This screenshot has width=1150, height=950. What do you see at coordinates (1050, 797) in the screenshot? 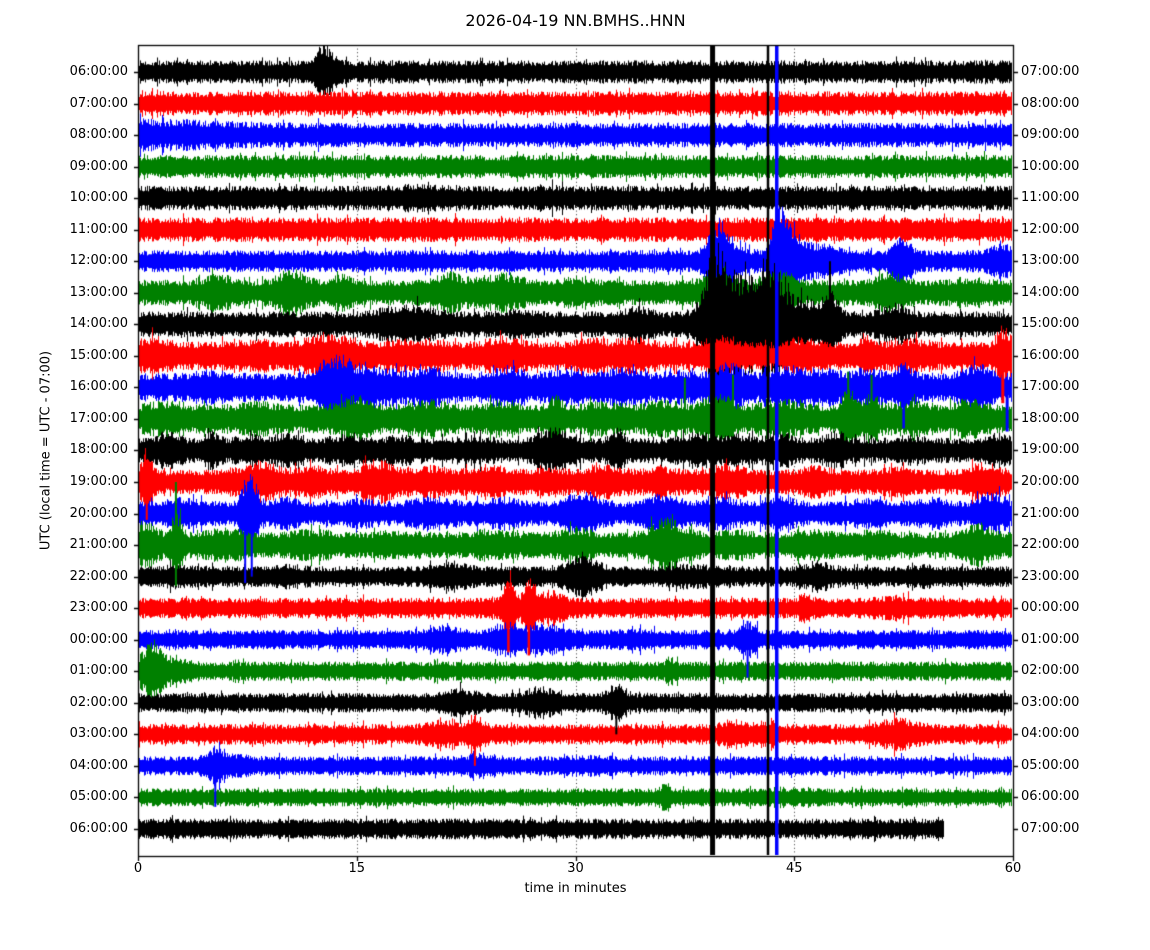
I see `row-label-right: 06:00:00` at bounding box center [1050, 797].